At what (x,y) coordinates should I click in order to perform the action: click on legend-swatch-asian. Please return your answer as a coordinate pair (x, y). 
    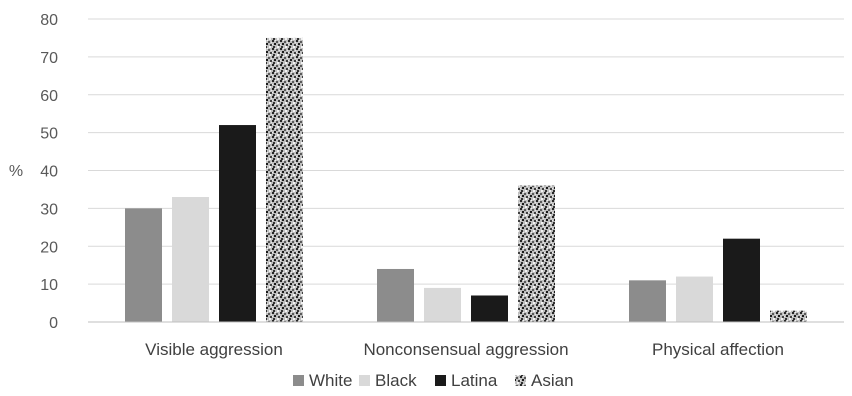
    Looking at the image, I should click on (520, 380).